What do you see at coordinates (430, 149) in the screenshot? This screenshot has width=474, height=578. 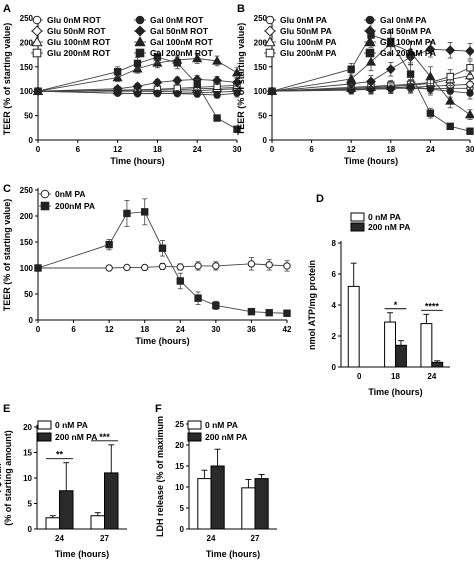 I see `x-tick-label: 24` at bounding box center [430, 149].